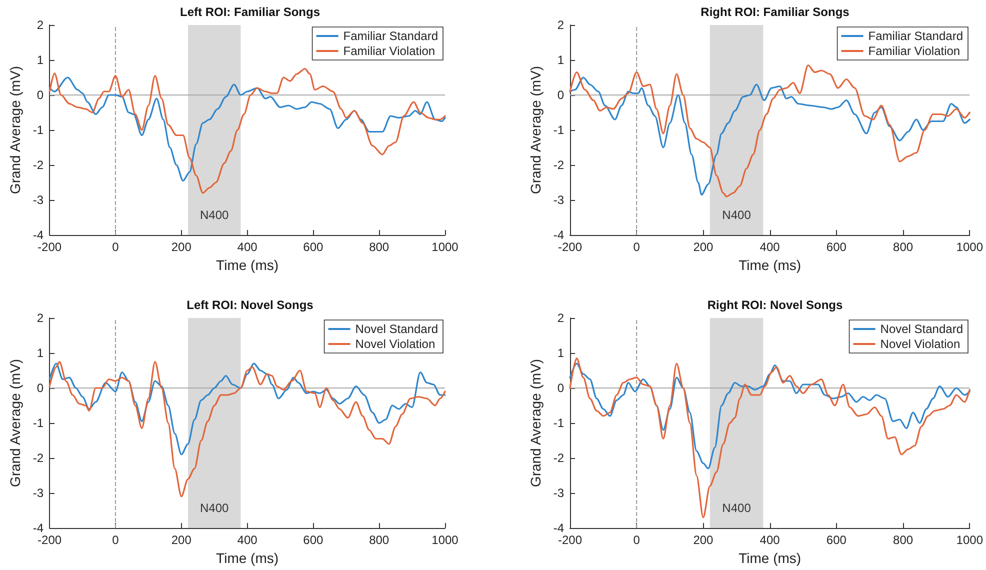 The width and height of the screenshot is (986, 570). What do you see at coordinates (775, 12) in the screenshot?
I see `chart-title: Right ROI: Familiar Songs` at bounding box center [775, 12].